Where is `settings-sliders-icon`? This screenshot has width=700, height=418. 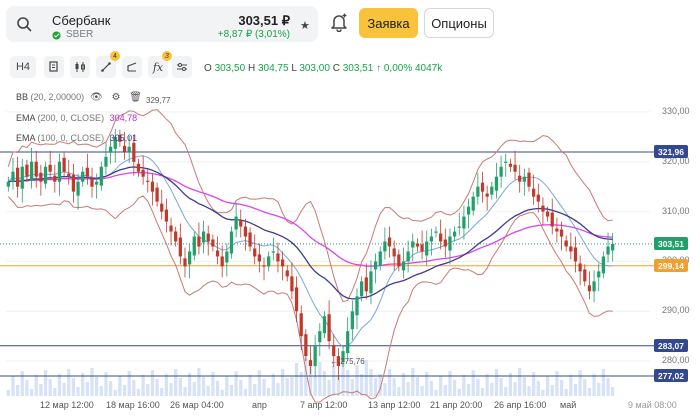 settings-sliders-icon is located at coordinates (182, 67).